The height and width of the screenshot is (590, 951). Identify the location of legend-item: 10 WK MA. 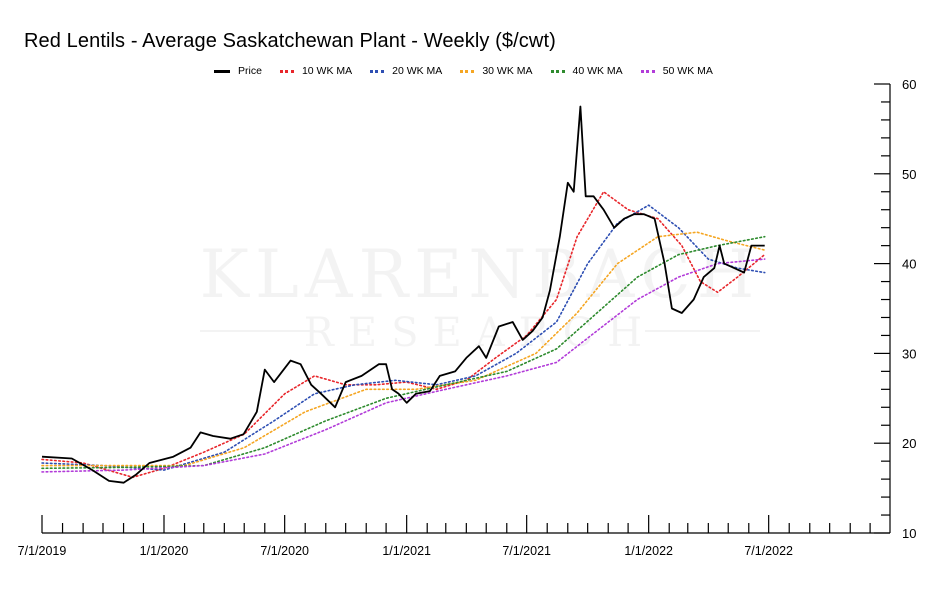
(316, 71).